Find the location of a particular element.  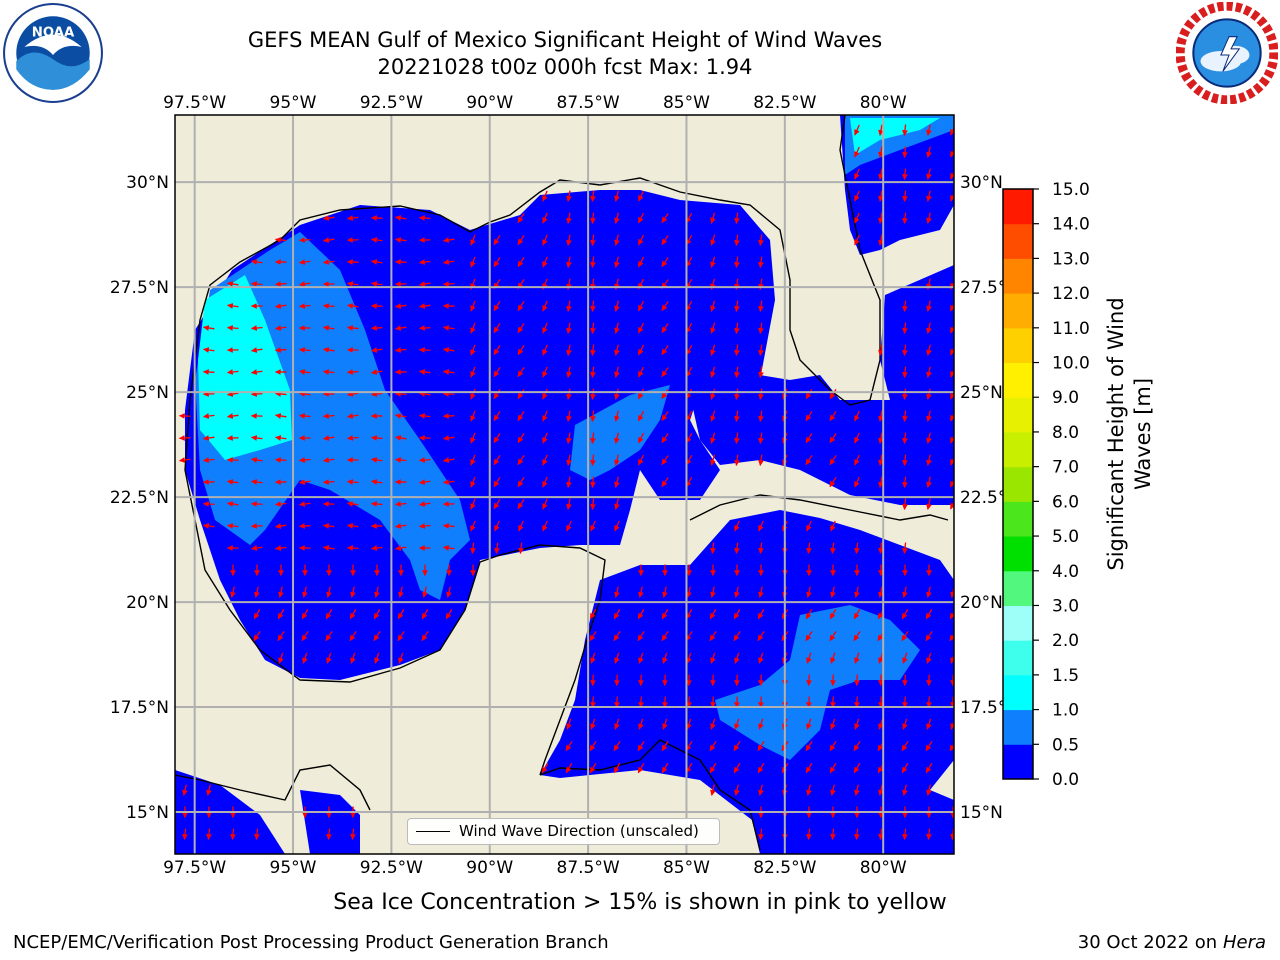

colorbar-tick-label: 11.0 is located at coordinates (1071, 329).